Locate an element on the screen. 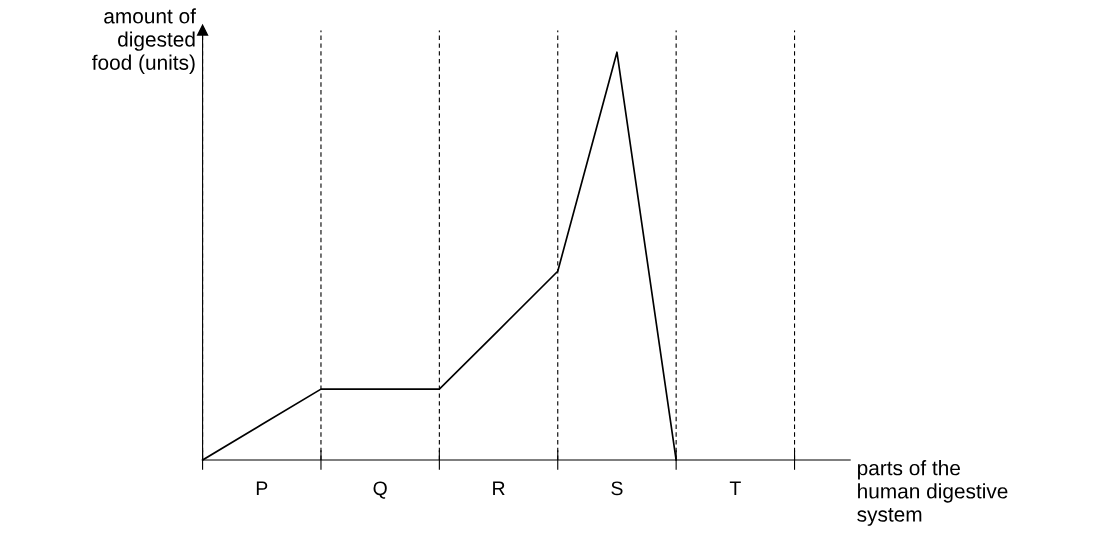 This screenshot has width=1107, height=549. x-axis-title: parts of the human digestive system is located at coordinates (932, 493).